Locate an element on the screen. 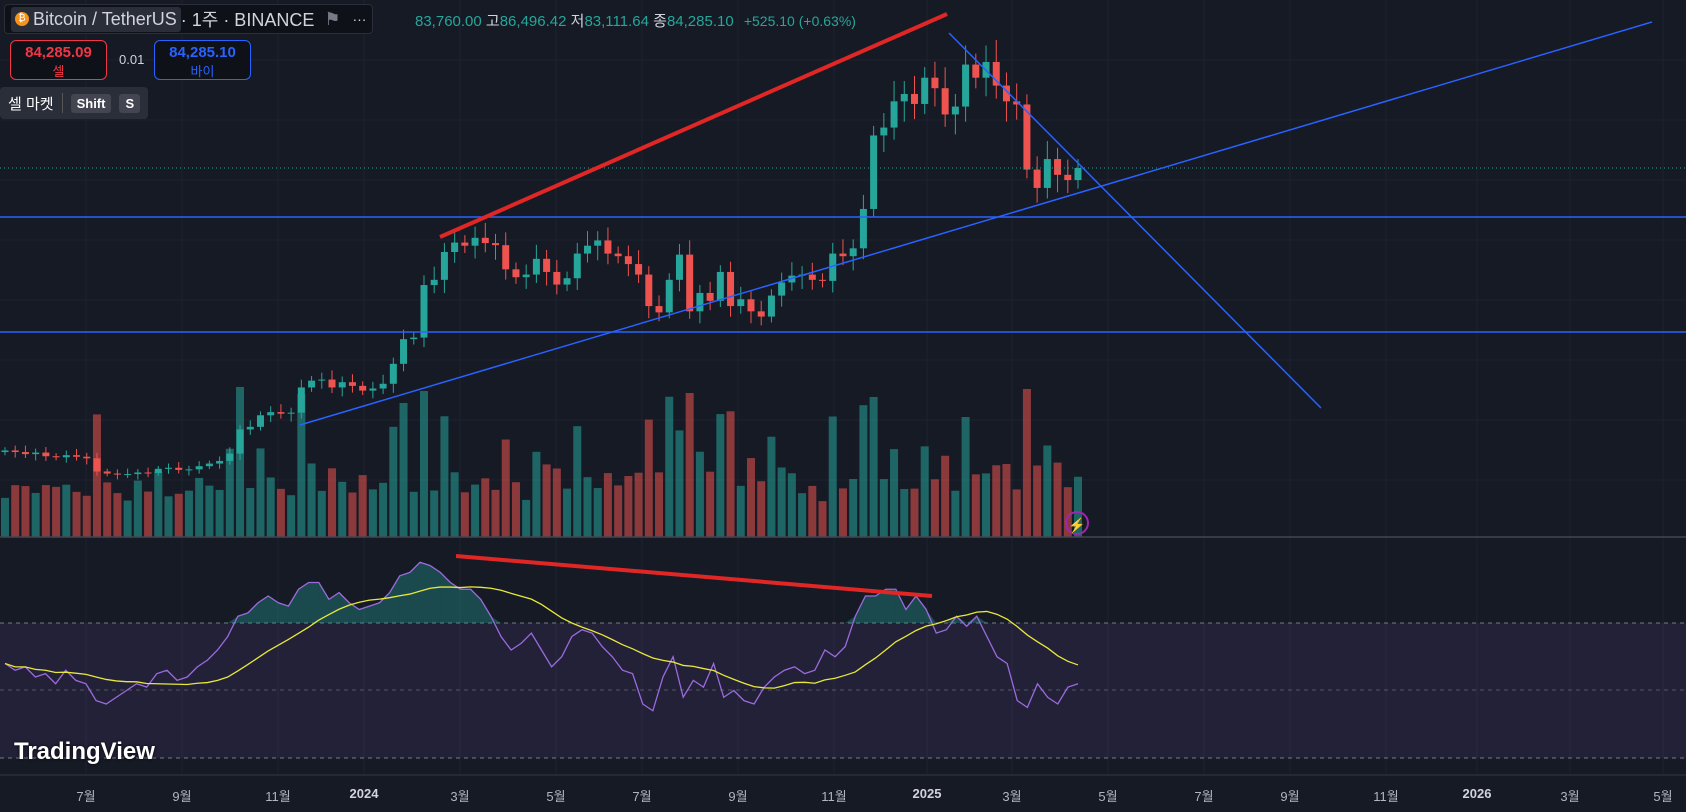  tradingview-logo: TradingView is located at coordinates (84, 751).